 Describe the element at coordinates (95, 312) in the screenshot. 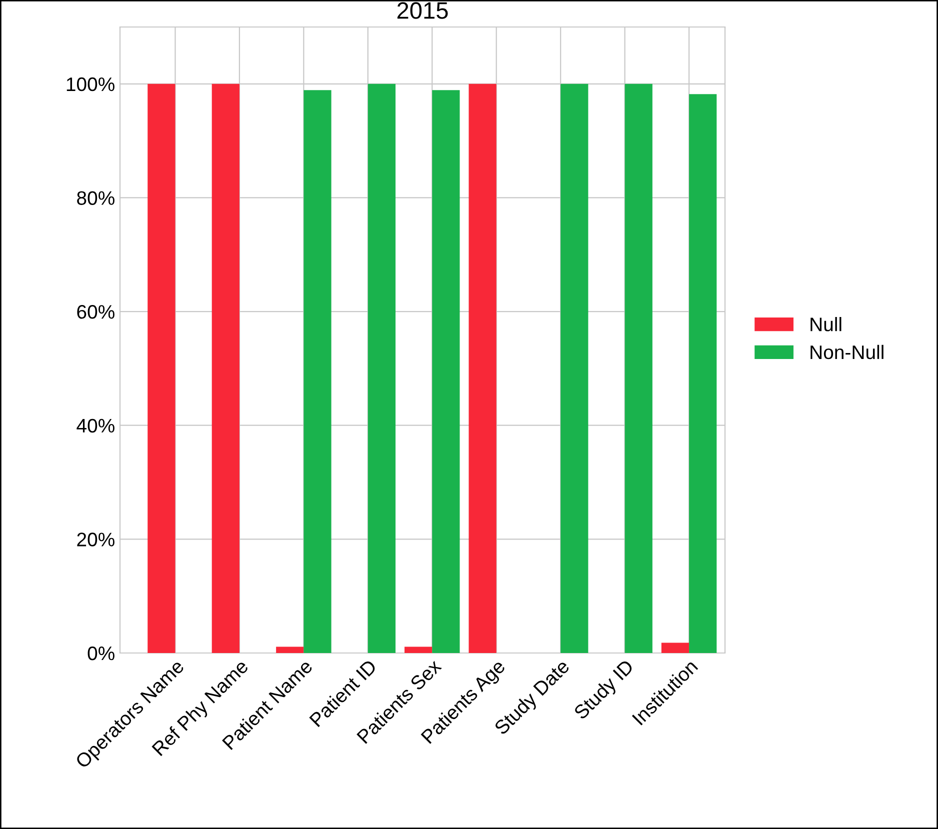

I see `y-tick-label: 60%` at that location.